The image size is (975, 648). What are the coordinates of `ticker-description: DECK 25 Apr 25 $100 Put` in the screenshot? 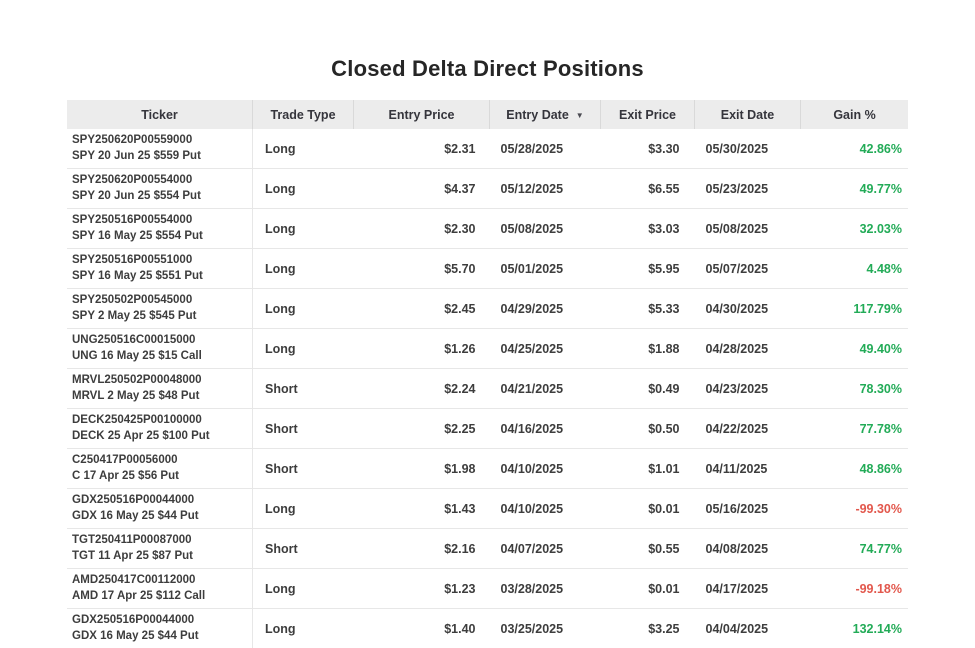 It's located at (160, 436).